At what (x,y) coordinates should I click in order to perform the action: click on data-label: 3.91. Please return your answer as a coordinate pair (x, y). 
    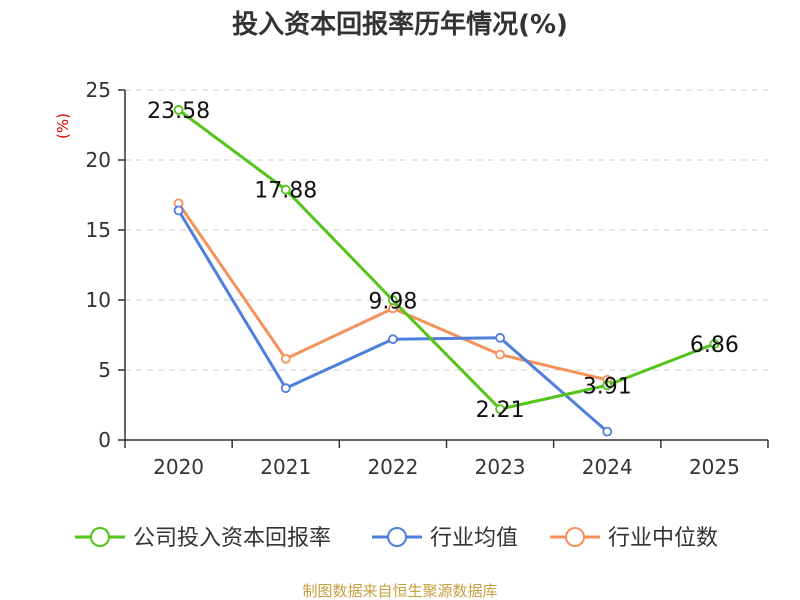
    Looking at the image, I should click on (607, 386).